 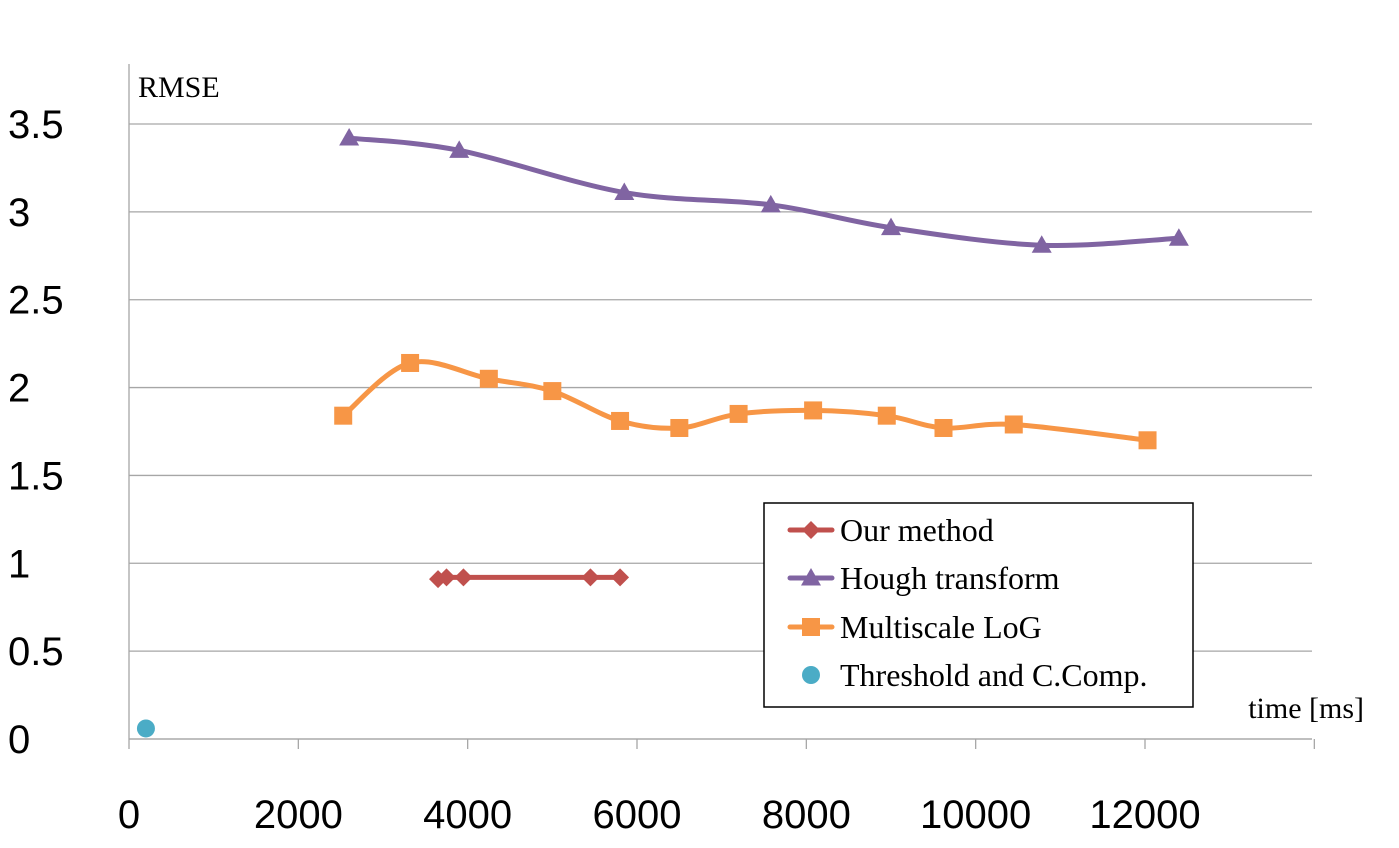 I want to click on series-threshold-and-c-comp, so click(x=145, y=728).